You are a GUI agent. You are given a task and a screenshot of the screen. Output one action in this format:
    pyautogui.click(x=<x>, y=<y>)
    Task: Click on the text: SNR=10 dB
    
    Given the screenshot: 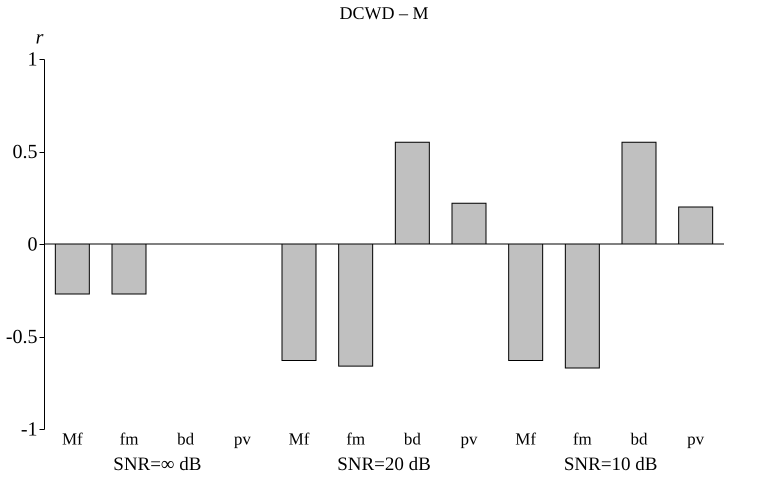 What is the action you would take?
    pyautogui.click(x=611, y=464)
    